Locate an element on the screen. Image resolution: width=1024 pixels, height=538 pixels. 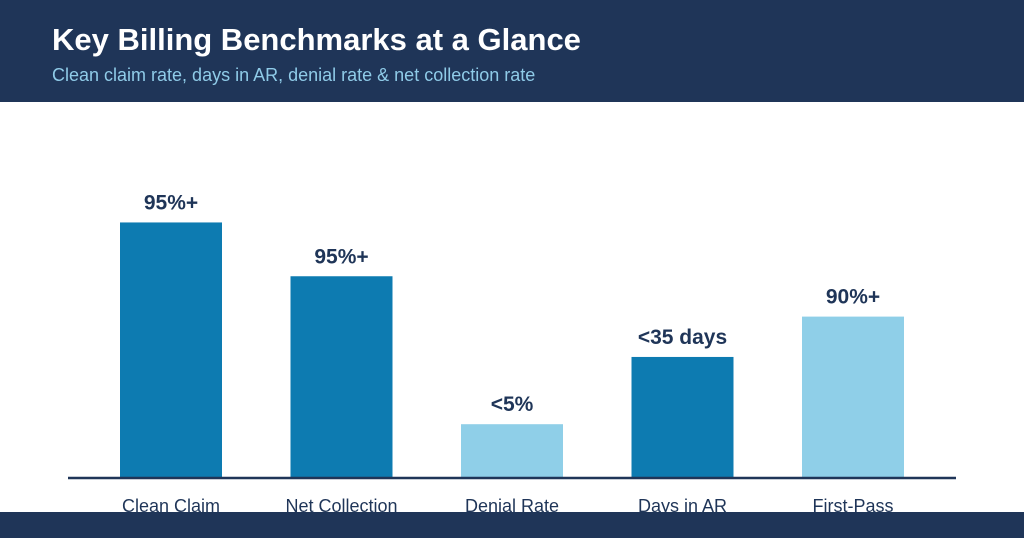
bar-days-in-ar is located at coordinates (682, 417).